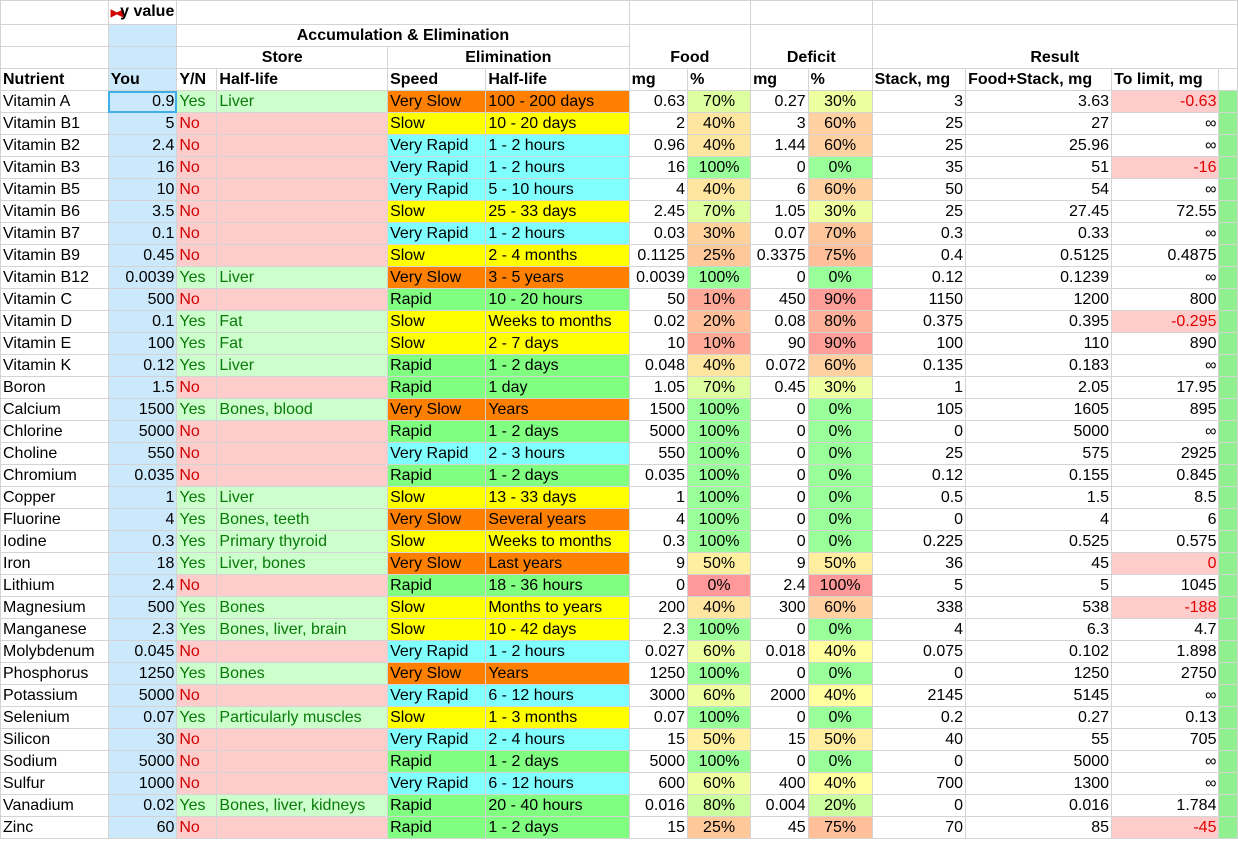  What do you see at coordinates (919, 255) in the screenshot?
I see `stack-mg-cell: 0.4` at bounding box center [919, 255].